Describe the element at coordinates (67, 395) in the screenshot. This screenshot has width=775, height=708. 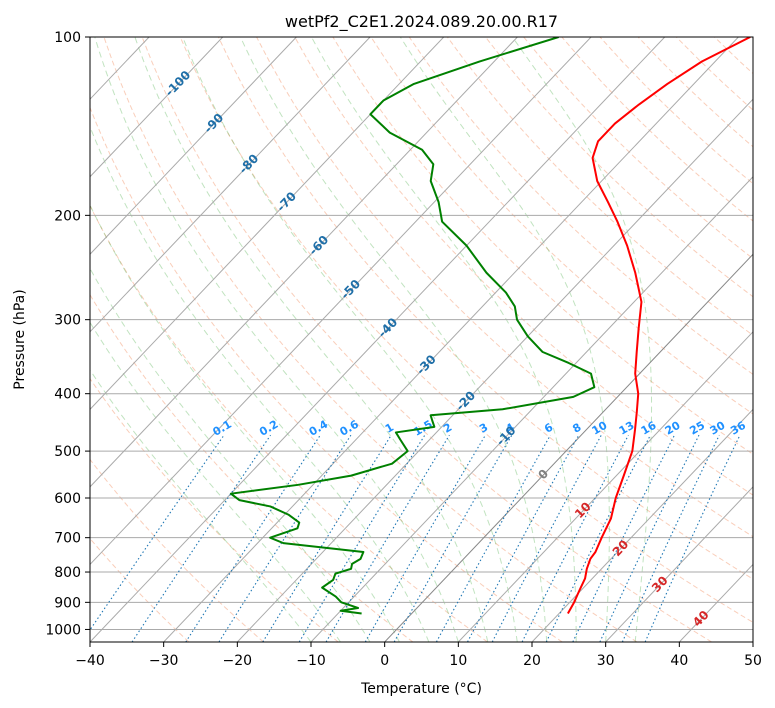
I see `y-tick-label: 400` at that location.